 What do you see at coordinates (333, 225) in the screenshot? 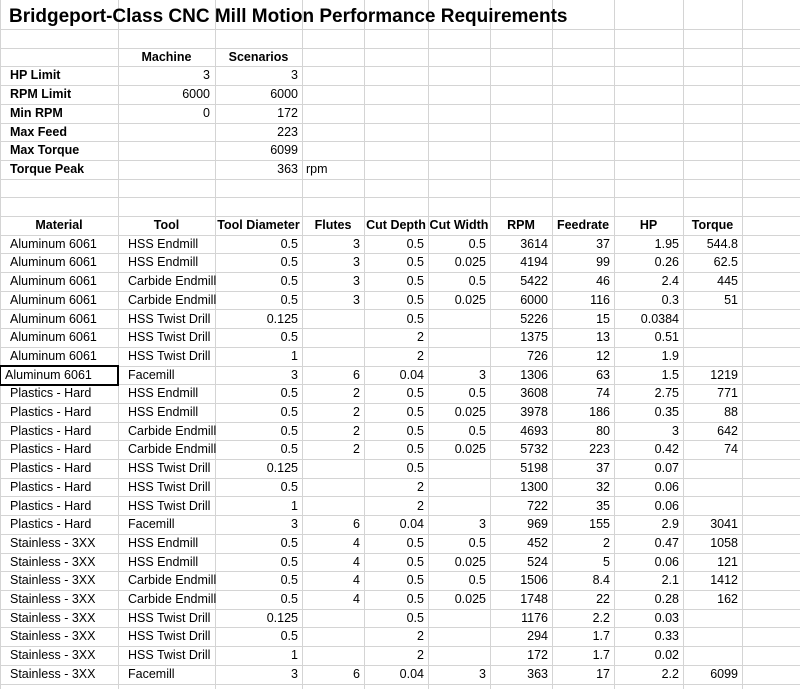
I see `column-header-flutes: Flutes` at bounding box center [333, 225].